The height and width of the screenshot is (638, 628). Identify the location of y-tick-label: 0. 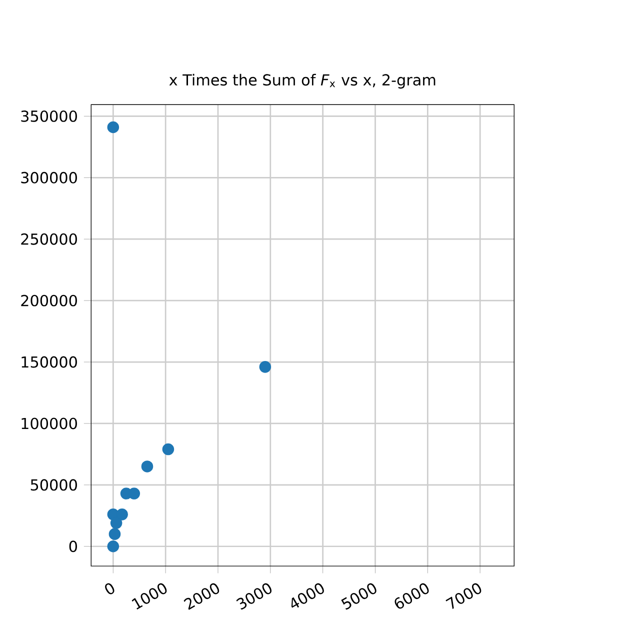
(73, 546).